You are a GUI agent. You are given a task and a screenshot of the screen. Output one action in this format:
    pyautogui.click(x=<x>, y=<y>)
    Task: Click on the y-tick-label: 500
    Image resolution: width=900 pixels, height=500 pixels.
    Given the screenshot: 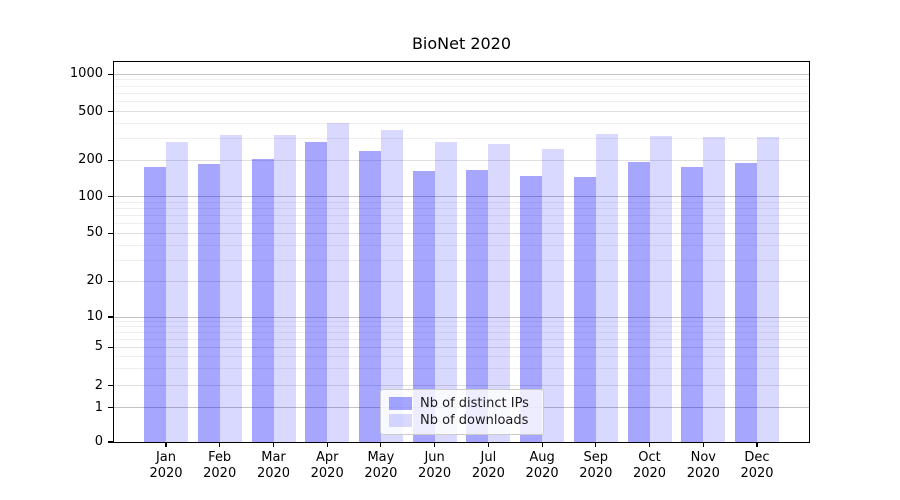 What is the action you would take?
    pyautogui.click(x=90, y=111)
    